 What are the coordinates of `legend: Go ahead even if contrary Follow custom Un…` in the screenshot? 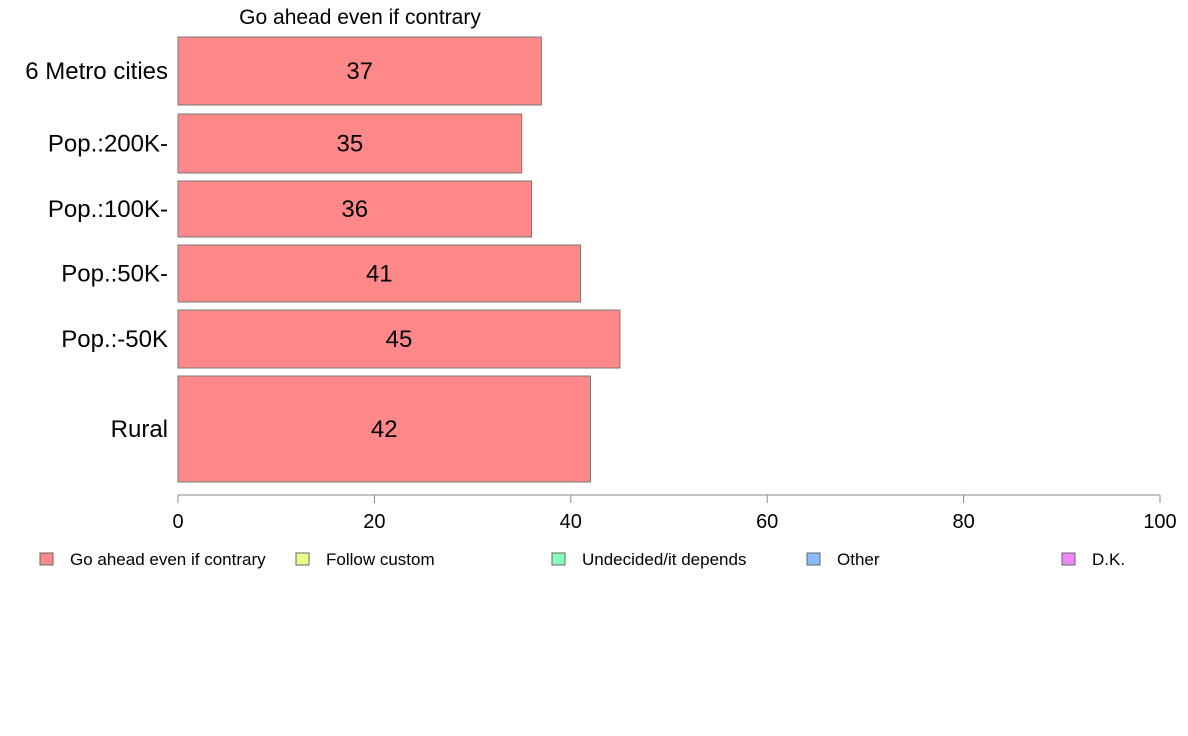 It's located at (582, 559).